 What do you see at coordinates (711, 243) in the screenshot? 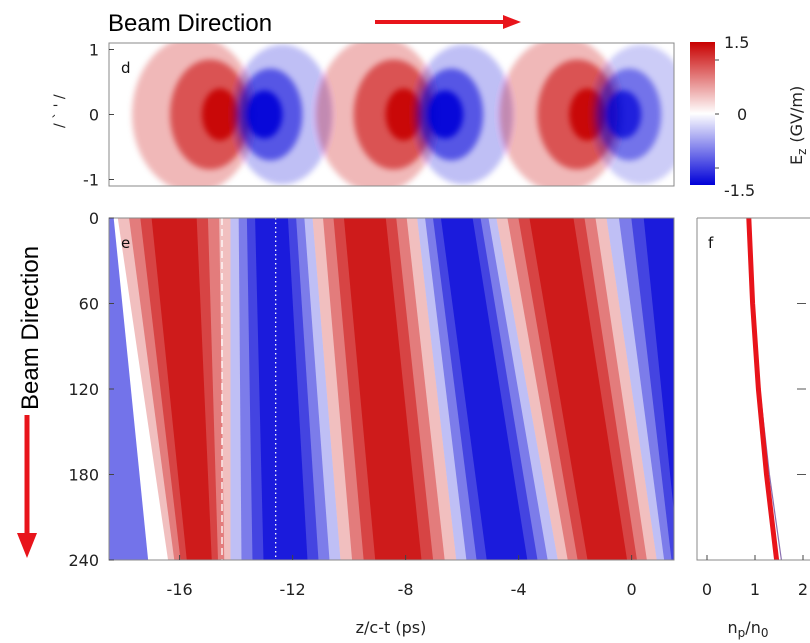
I see `panel-f-letter: f` at bounding box center [711, 243].